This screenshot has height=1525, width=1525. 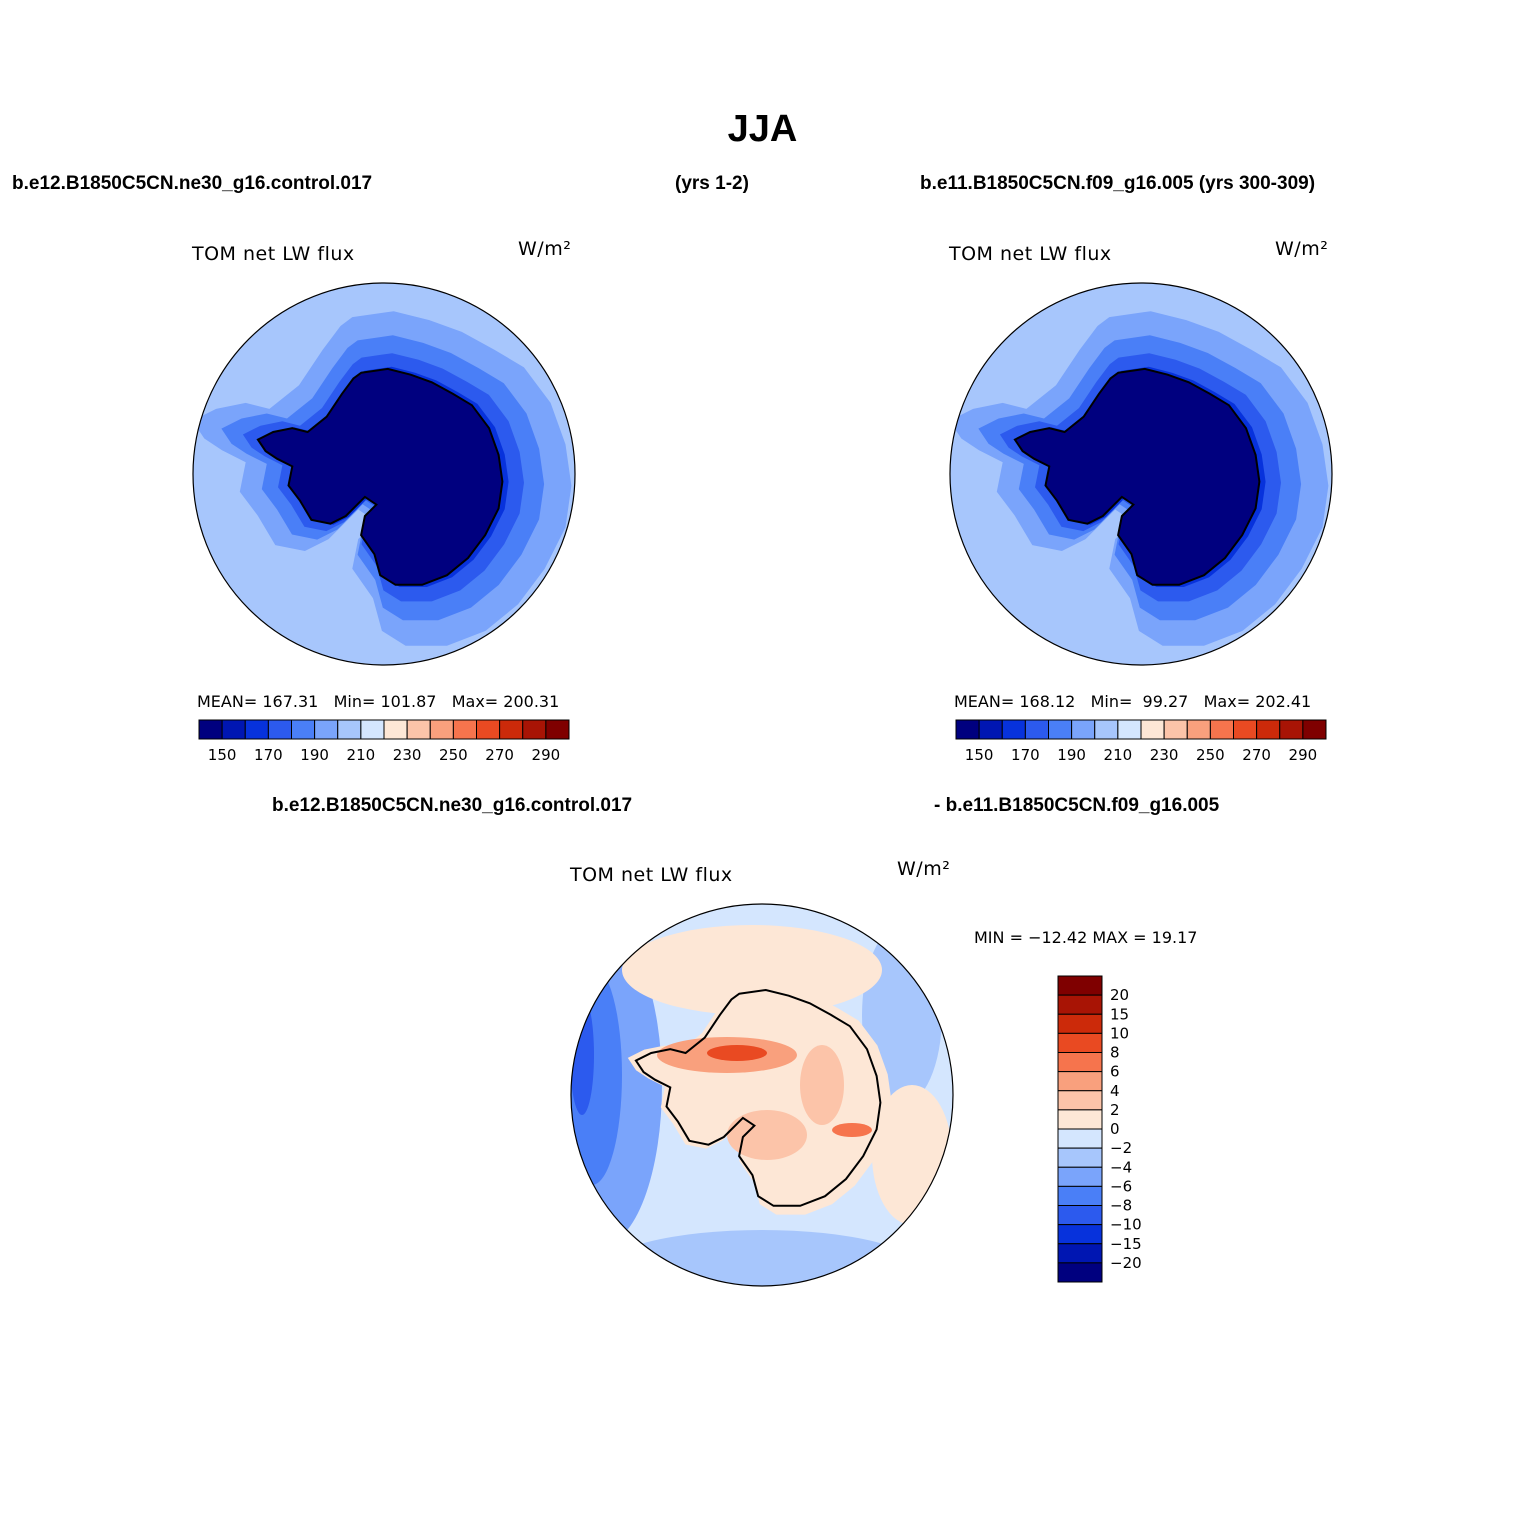 I want to click on panel1-colorbar-tick-label: 170, so click(x=268, y=755).